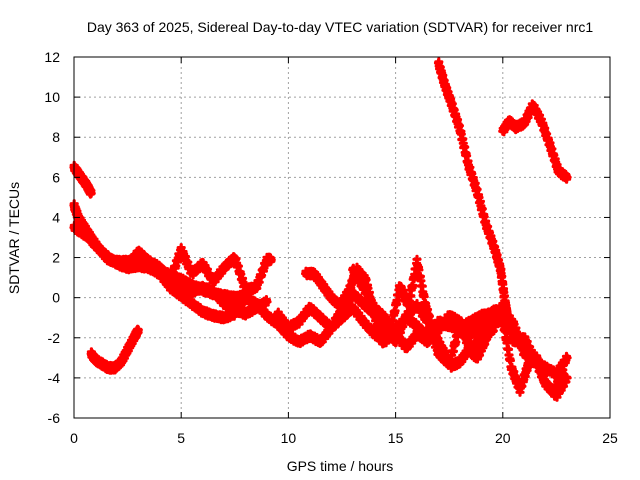 Image resolution: width=640 pixels, height=480 pixels. What do you see at coordinates (340, 466) in the screenshot?
I see `x-axis-label: GPS time / hours` at bounding box center [340, 466].